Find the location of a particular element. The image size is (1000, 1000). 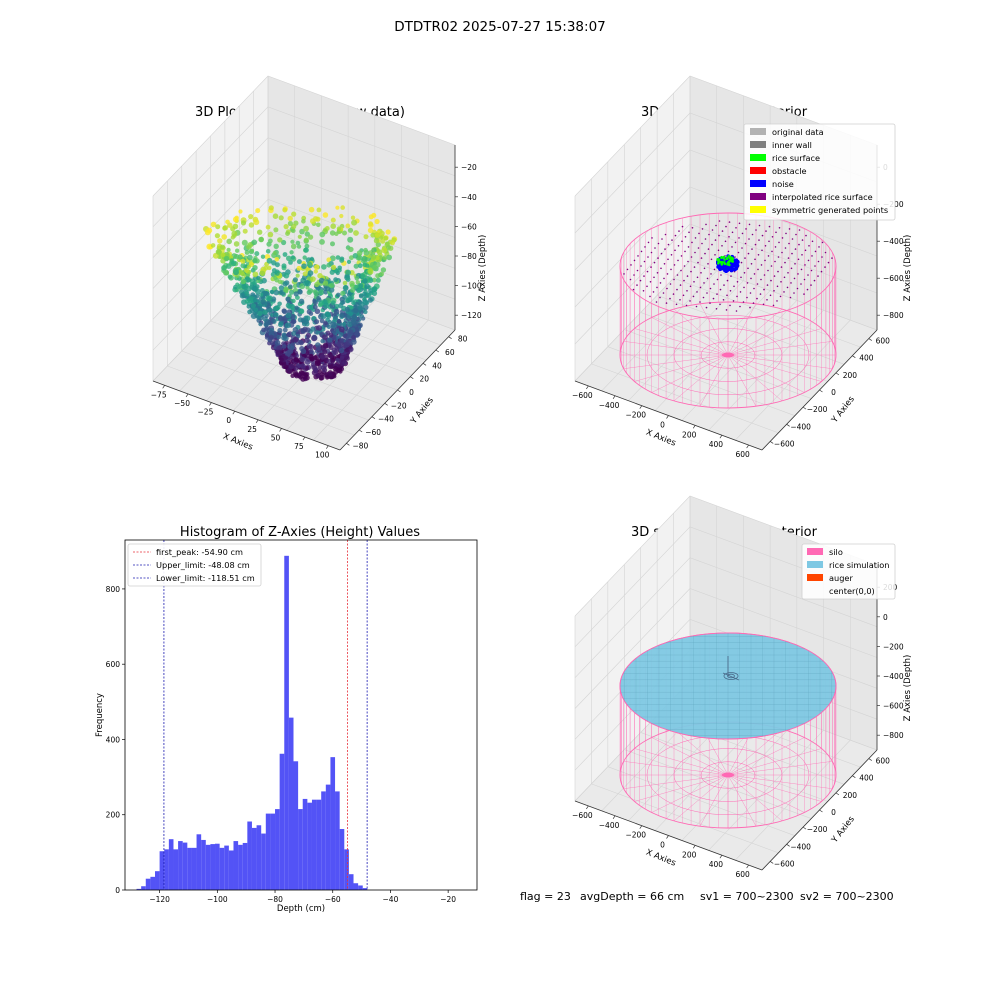

legend-label: first_peak: -54.90 cm is located at coordinates (199, 552).